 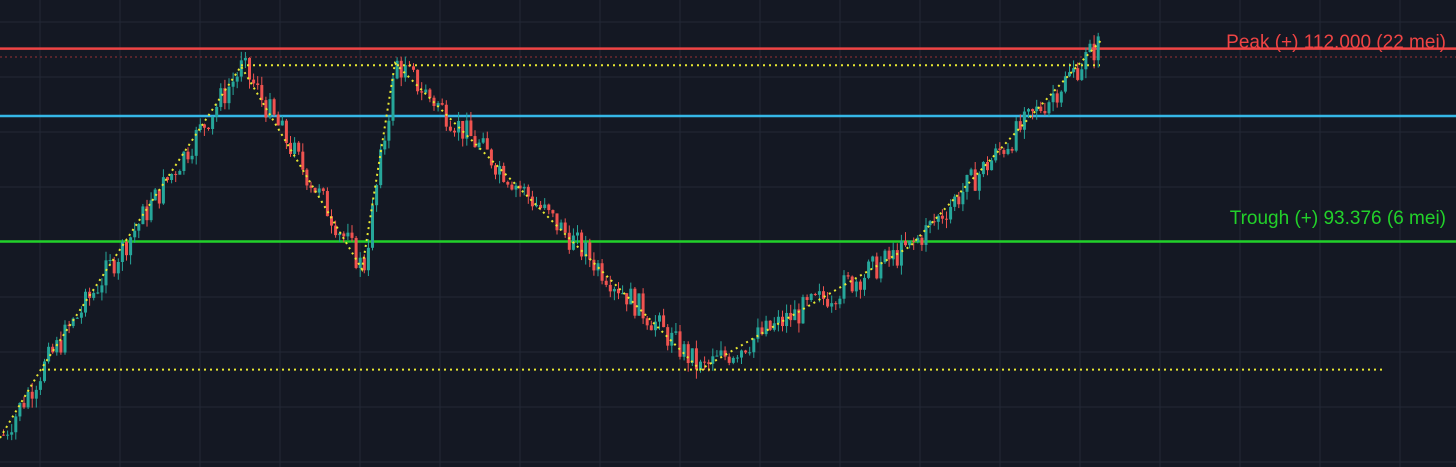 I want to click on peak-level-label: Peak (+) 112.000 (22 mei), so click(x=1336, y=42).